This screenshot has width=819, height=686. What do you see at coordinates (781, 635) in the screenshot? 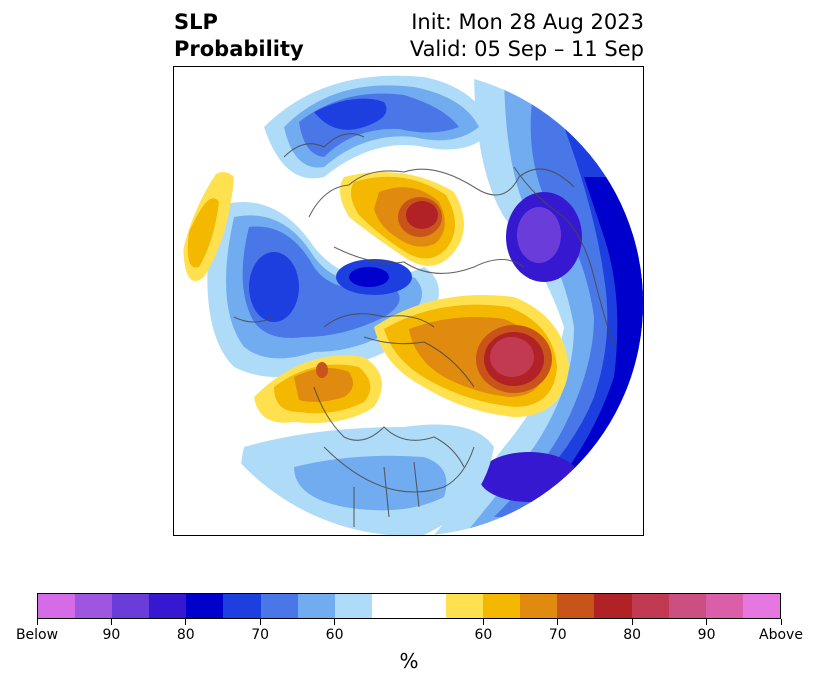
I see `colorbar-tick-label: Above` at bounding box center [781, 635].